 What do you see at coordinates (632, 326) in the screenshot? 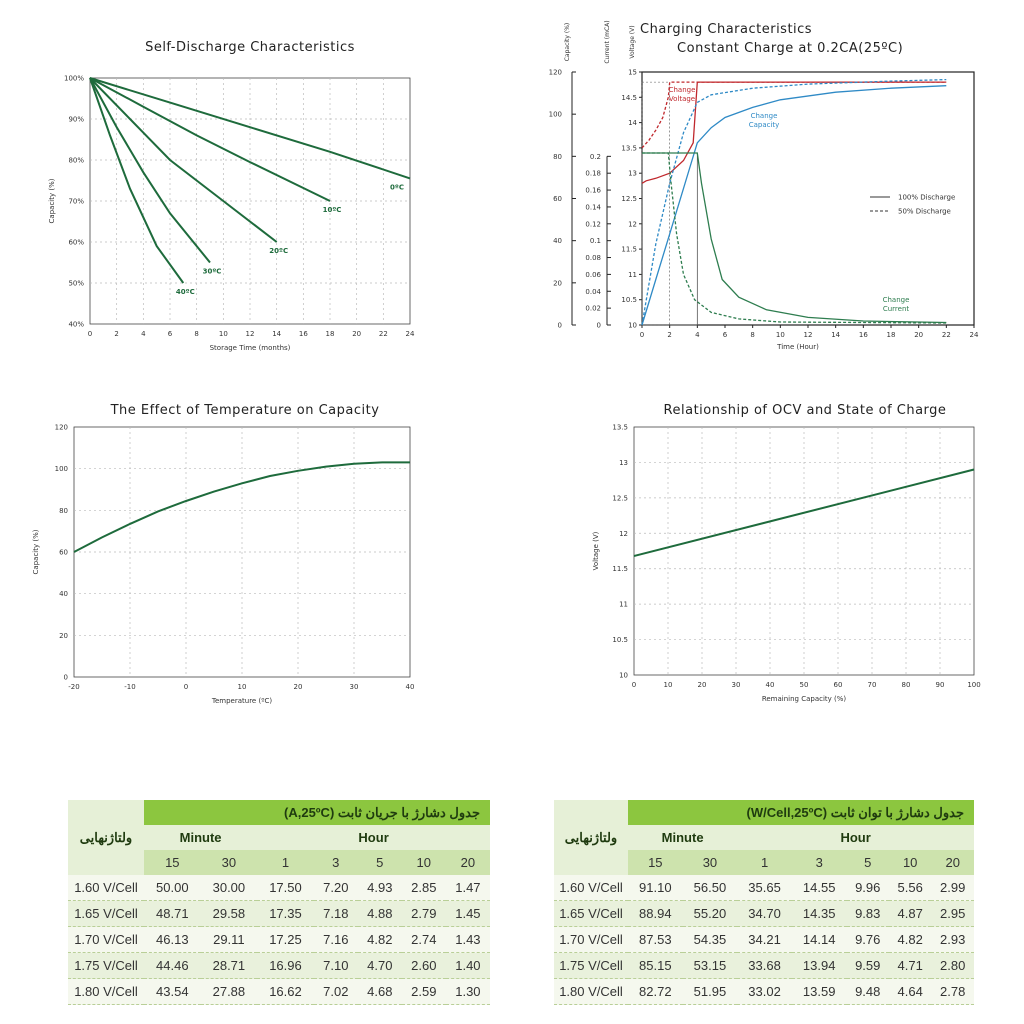
I see `voltage-tick-label: 10` at bounding box center [632, 326].